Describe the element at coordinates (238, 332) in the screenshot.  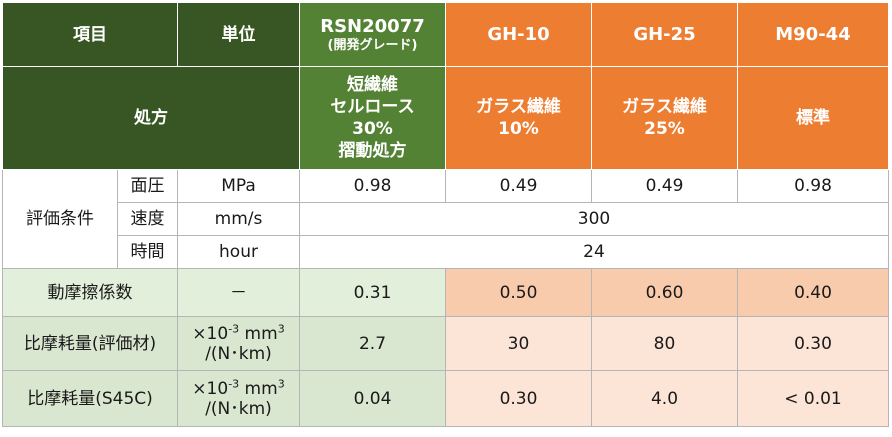
I see `wear-material-unit-line1: ×10-3 mm3` at that location.